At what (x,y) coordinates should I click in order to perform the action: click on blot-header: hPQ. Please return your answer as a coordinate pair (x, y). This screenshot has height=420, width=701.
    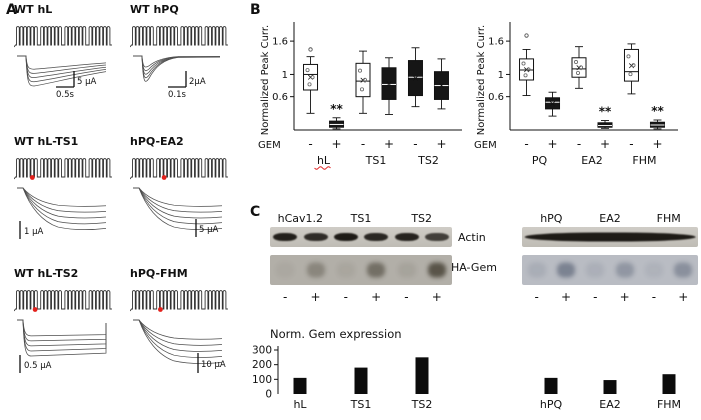
    Looking at the image, I should click on (551, 218).